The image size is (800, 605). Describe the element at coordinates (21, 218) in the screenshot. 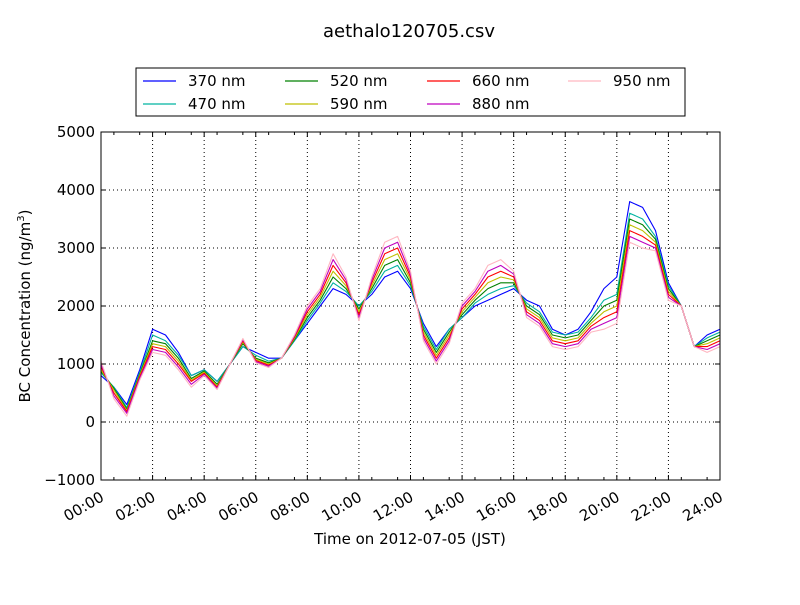

I see `y-axis-label-superscript: 3` at that location.